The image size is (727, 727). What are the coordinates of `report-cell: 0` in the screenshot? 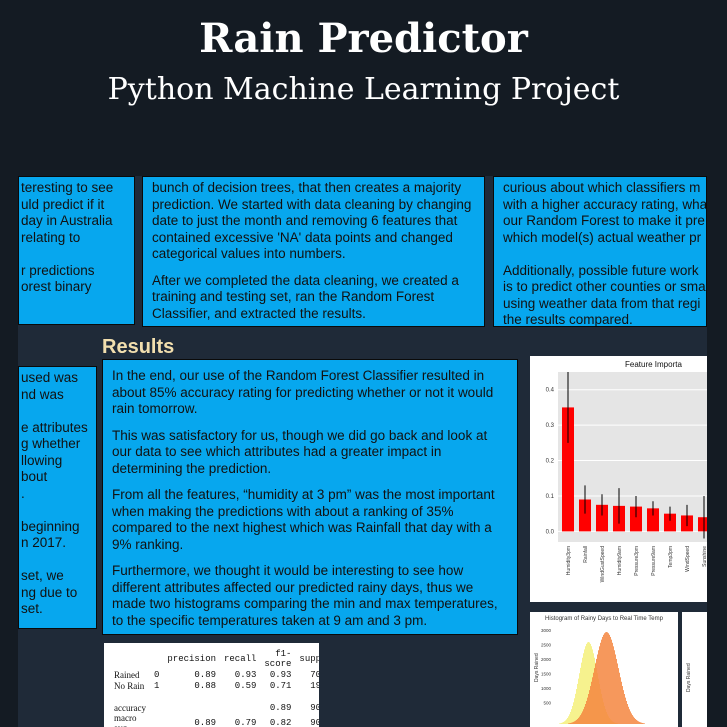 It's located at (156, 674).